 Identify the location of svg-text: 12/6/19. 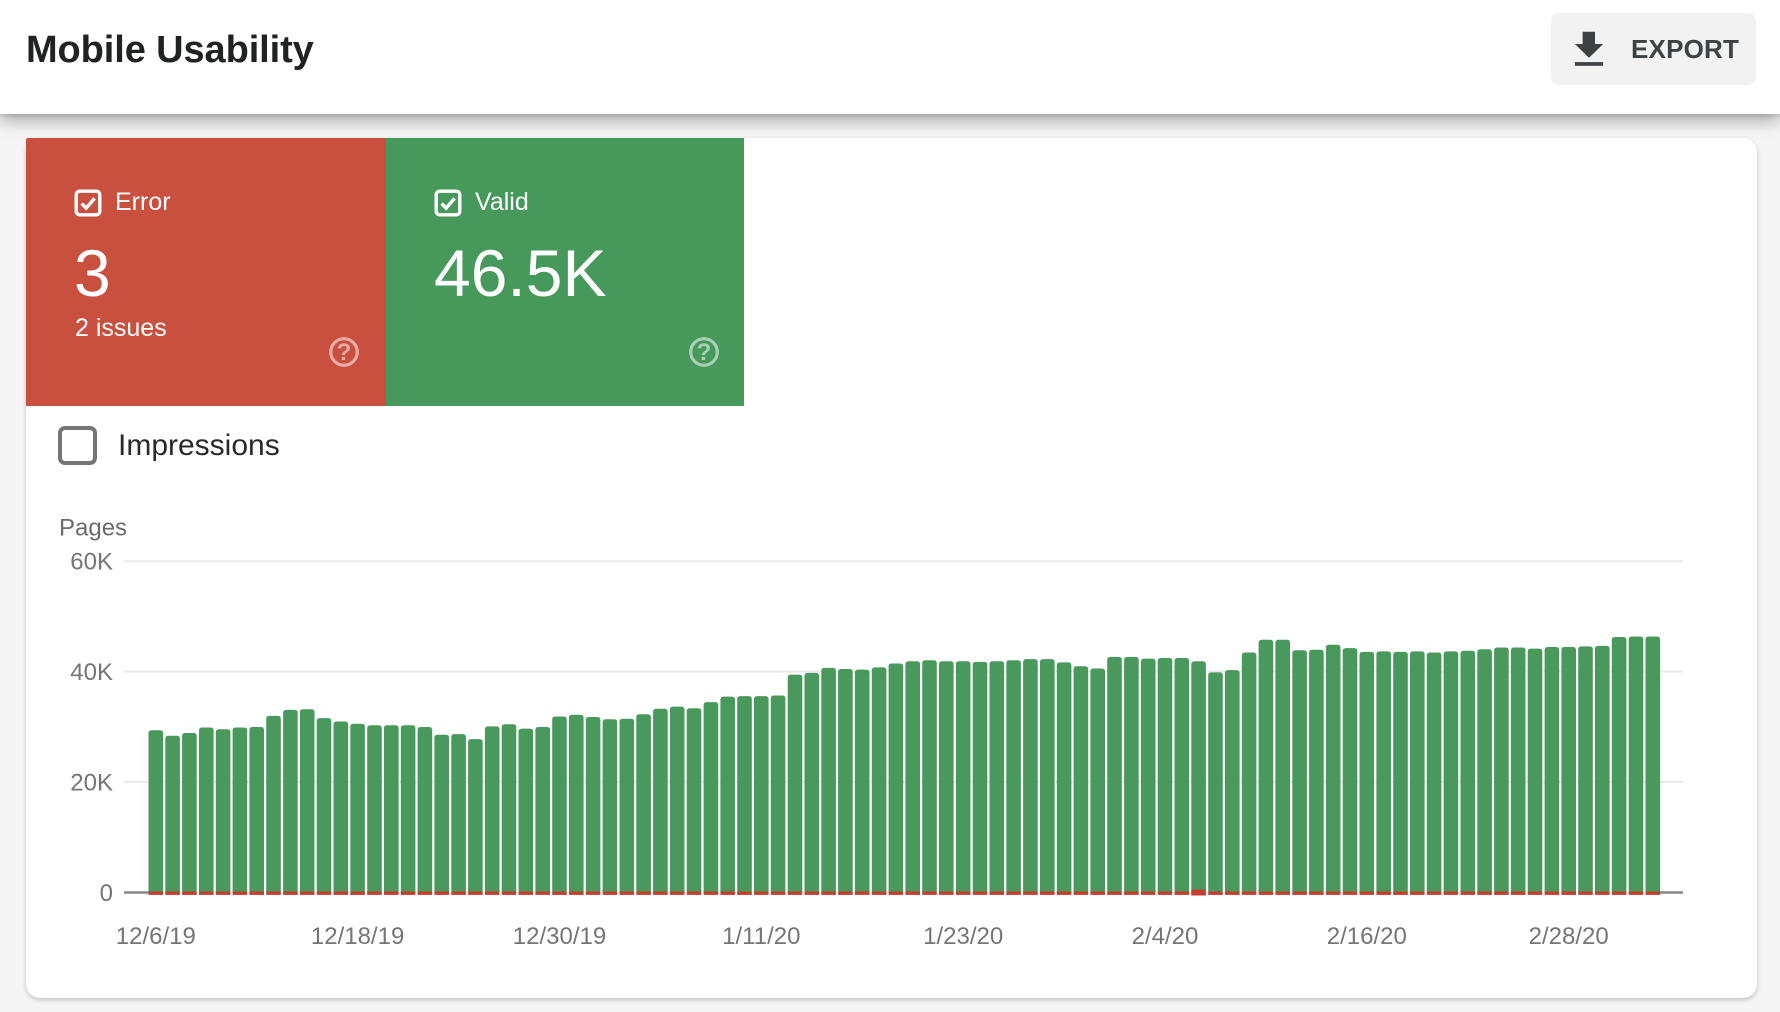
(156, 936).